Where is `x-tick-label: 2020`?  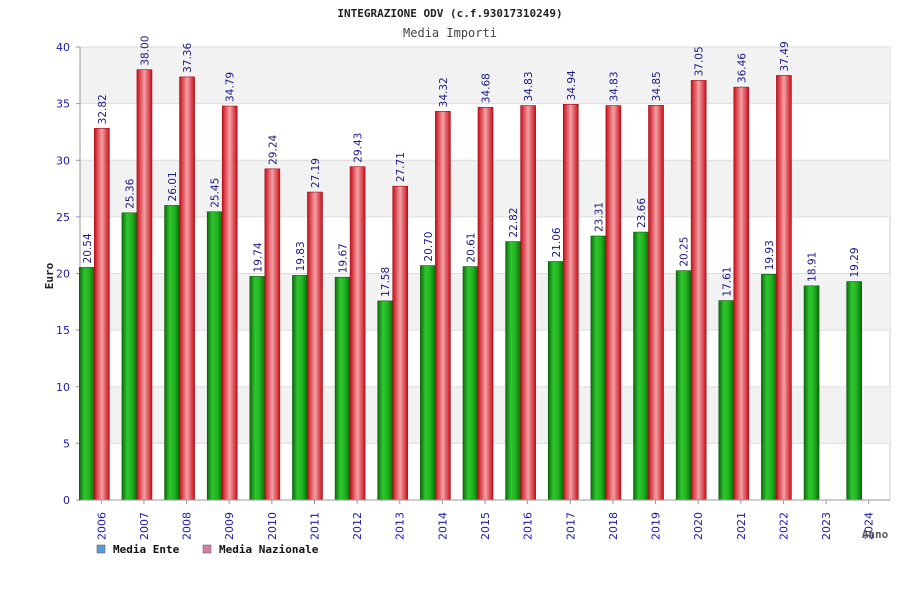
x-tick-label: 2020 is located at coordinates (698, 526).